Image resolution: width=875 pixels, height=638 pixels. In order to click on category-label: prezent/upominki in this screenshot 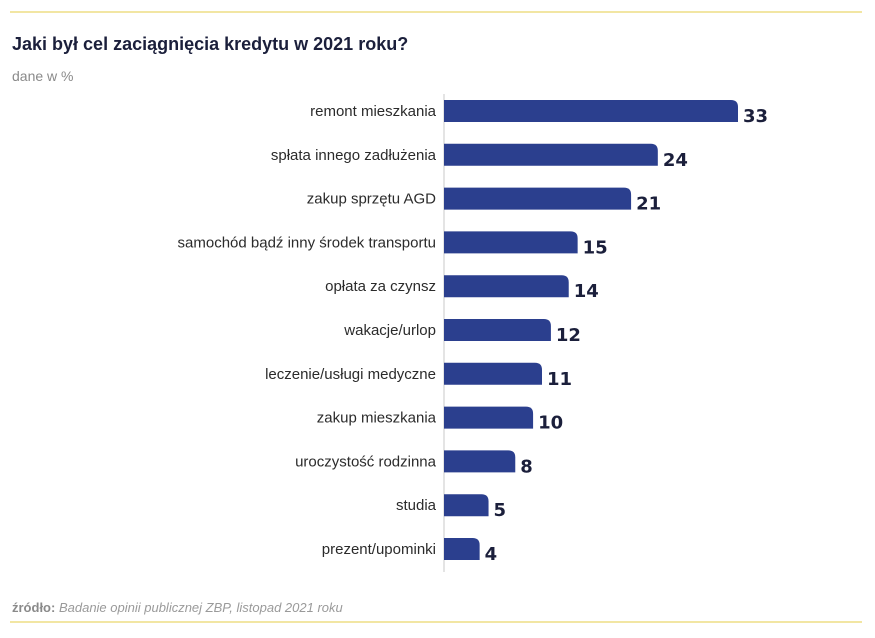, I will do `click(379, 549)`.